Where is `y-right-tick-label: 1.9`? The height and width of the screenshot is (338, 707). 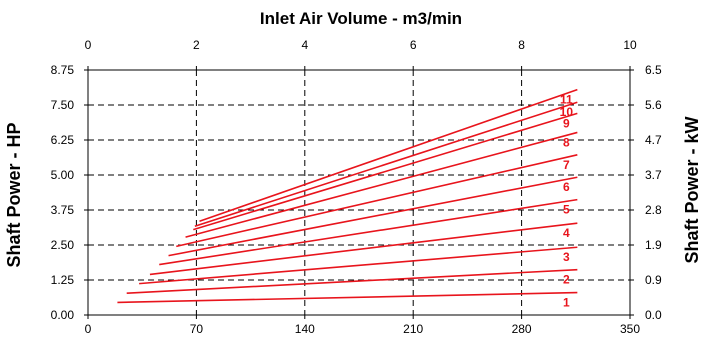 y-right-tick-label: 1.9 is located at coordinates (653, 245).